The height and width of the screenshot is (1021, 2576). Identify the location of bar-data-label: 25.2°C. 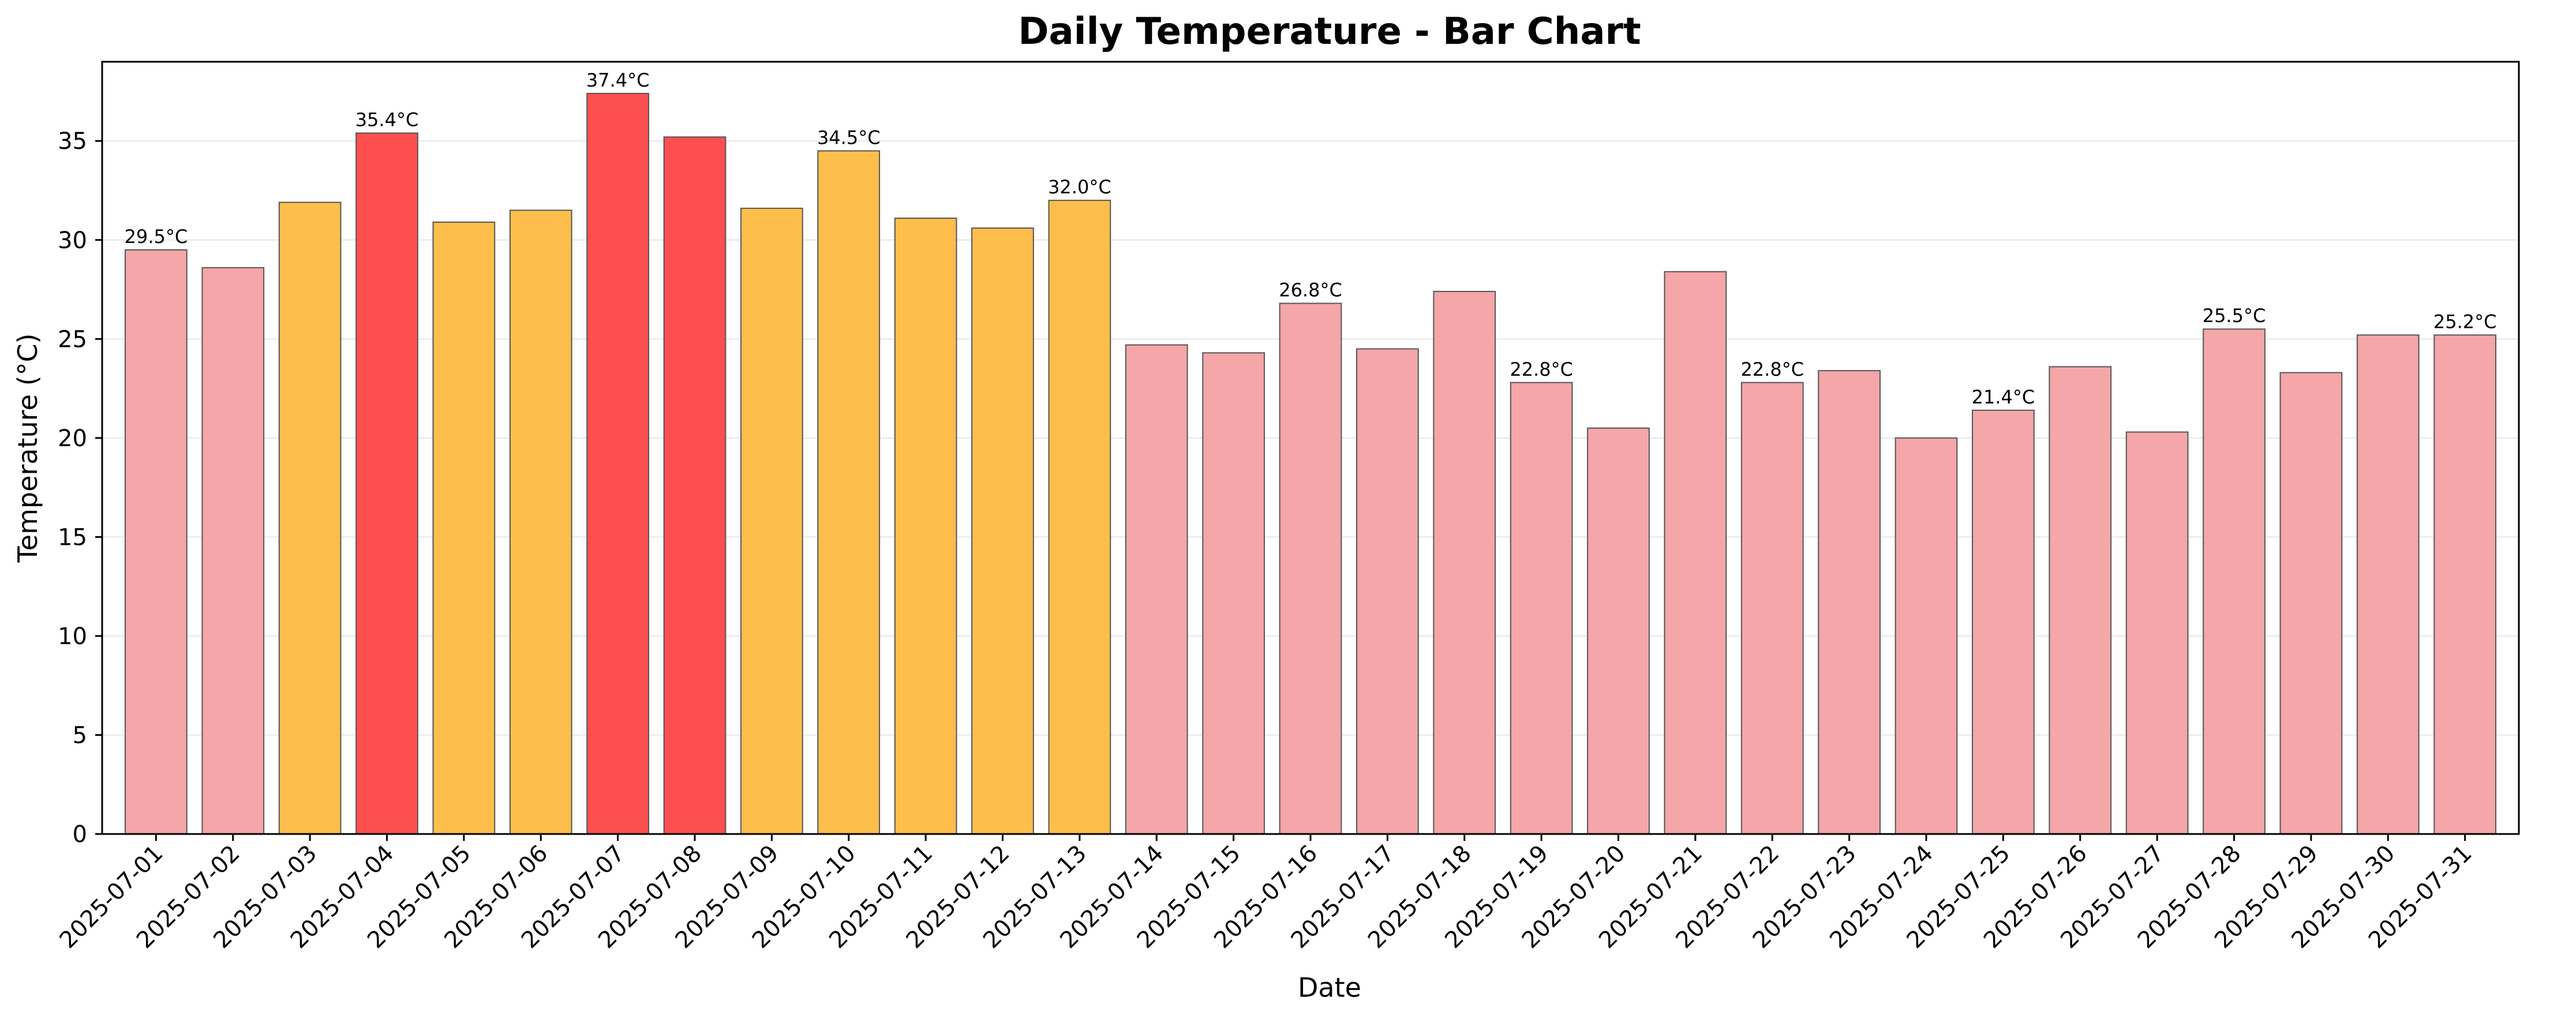
(2465, 321).